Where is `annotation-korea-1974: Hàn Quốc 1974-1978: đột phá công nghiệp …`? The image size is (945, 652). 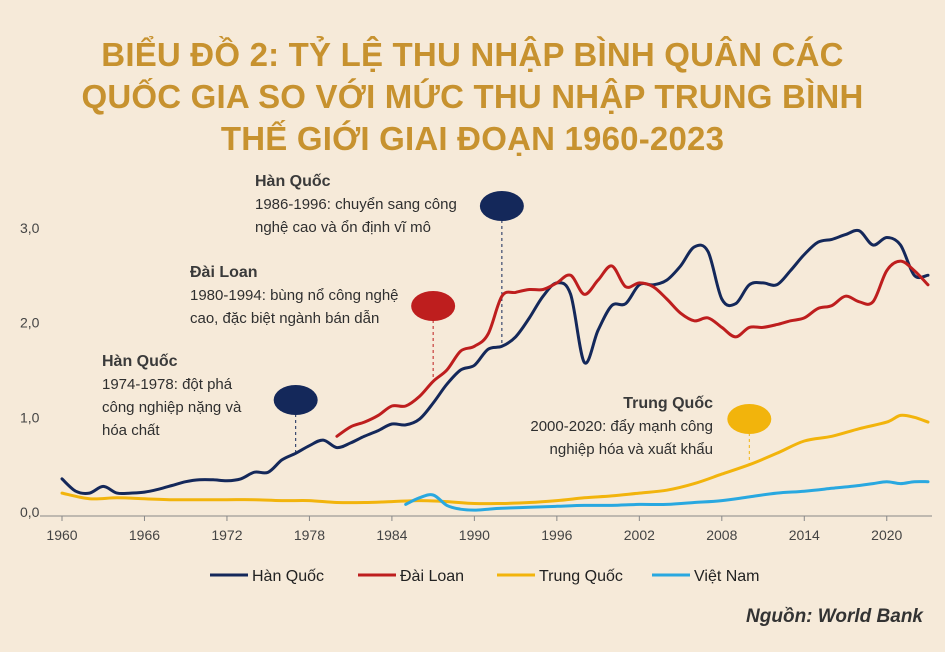 annotation-korea-1974: Hàn Quốc 1974-1978: đột phá công nghiệp … is located at coordinates (171, 396).